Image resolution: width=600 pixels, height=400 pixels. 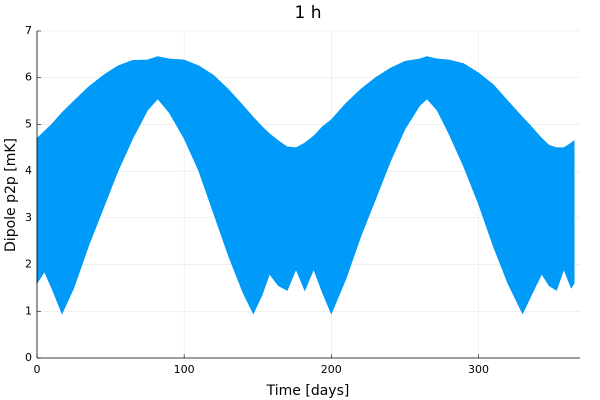 I want to click on y-axis-label: Dipole p2p [mK], so click(x=11, y=195).